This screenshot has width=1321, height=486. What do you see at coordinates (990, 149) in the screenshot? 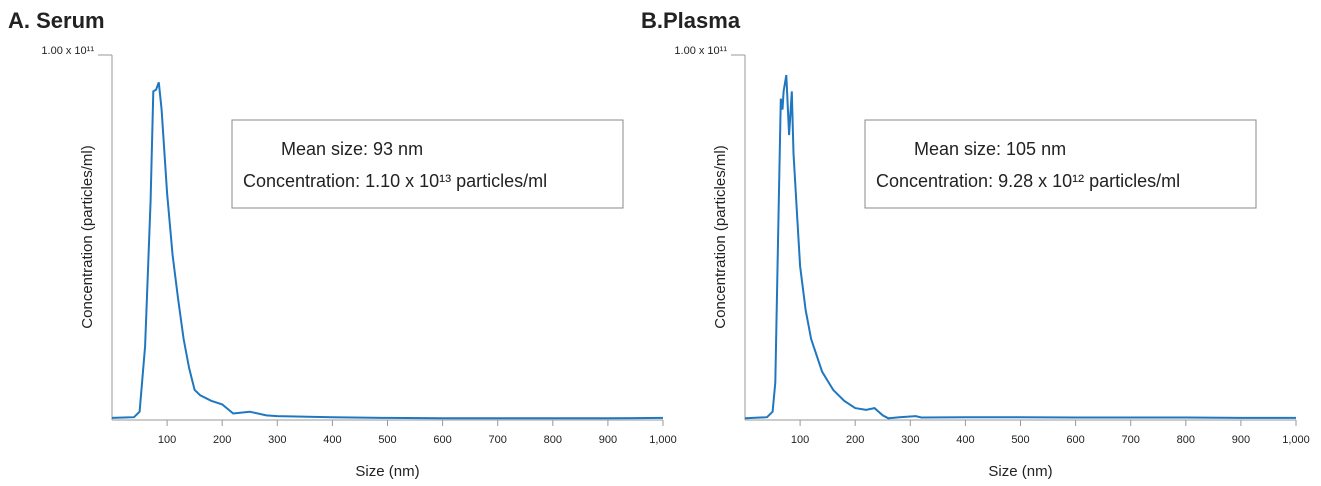
I see `annotation: Mean size: 105 nm` at bounding box center [990, 149].